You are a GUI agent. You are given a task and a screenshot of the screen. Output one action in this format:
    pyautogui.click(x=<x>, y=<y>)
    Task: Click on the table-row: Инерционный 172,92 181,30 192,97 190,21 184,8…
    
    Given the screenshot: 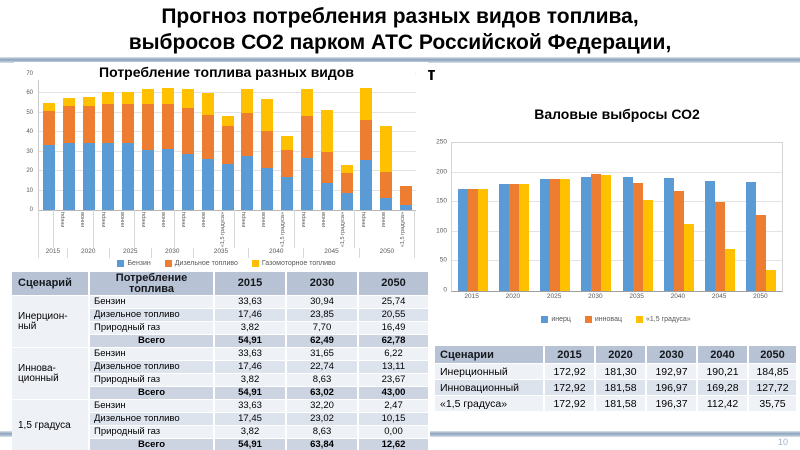 What is the action you would take?
    pyautogui.click(x=616, y=372)
    